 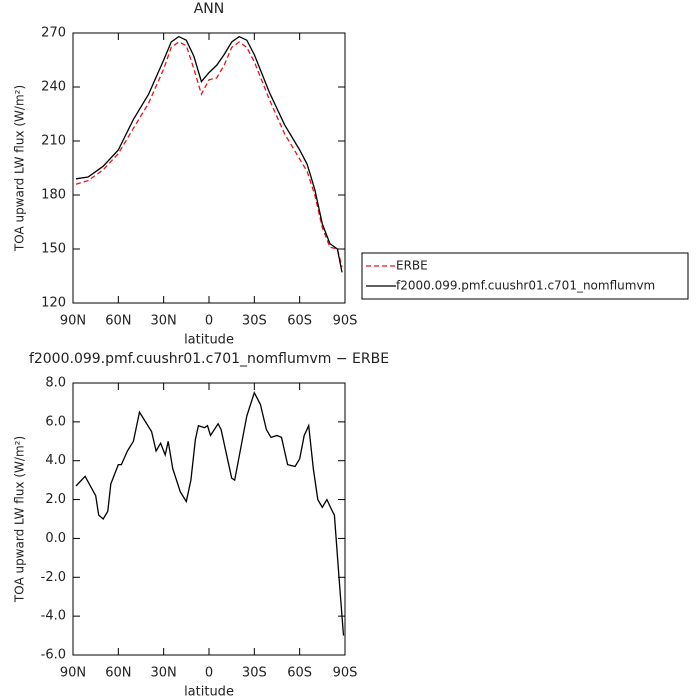 I want to click on legend-label: f2000.099.pmf.cuushr01.c701_nomflumvm, so click(x=525, y=286).